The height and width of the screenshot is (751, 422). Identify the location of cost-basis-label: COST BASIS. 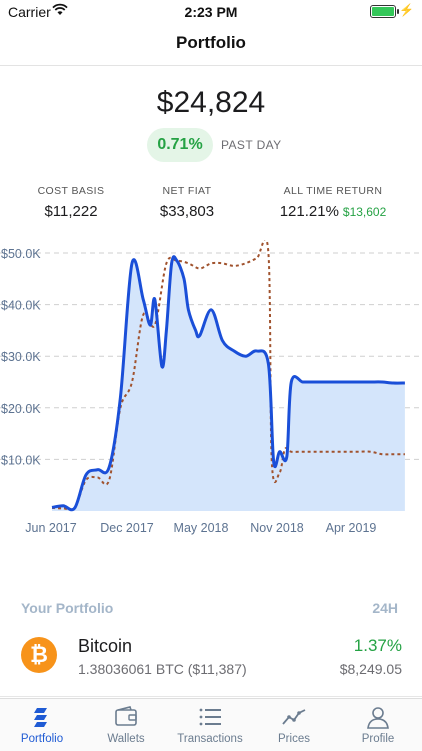
(71, 191).